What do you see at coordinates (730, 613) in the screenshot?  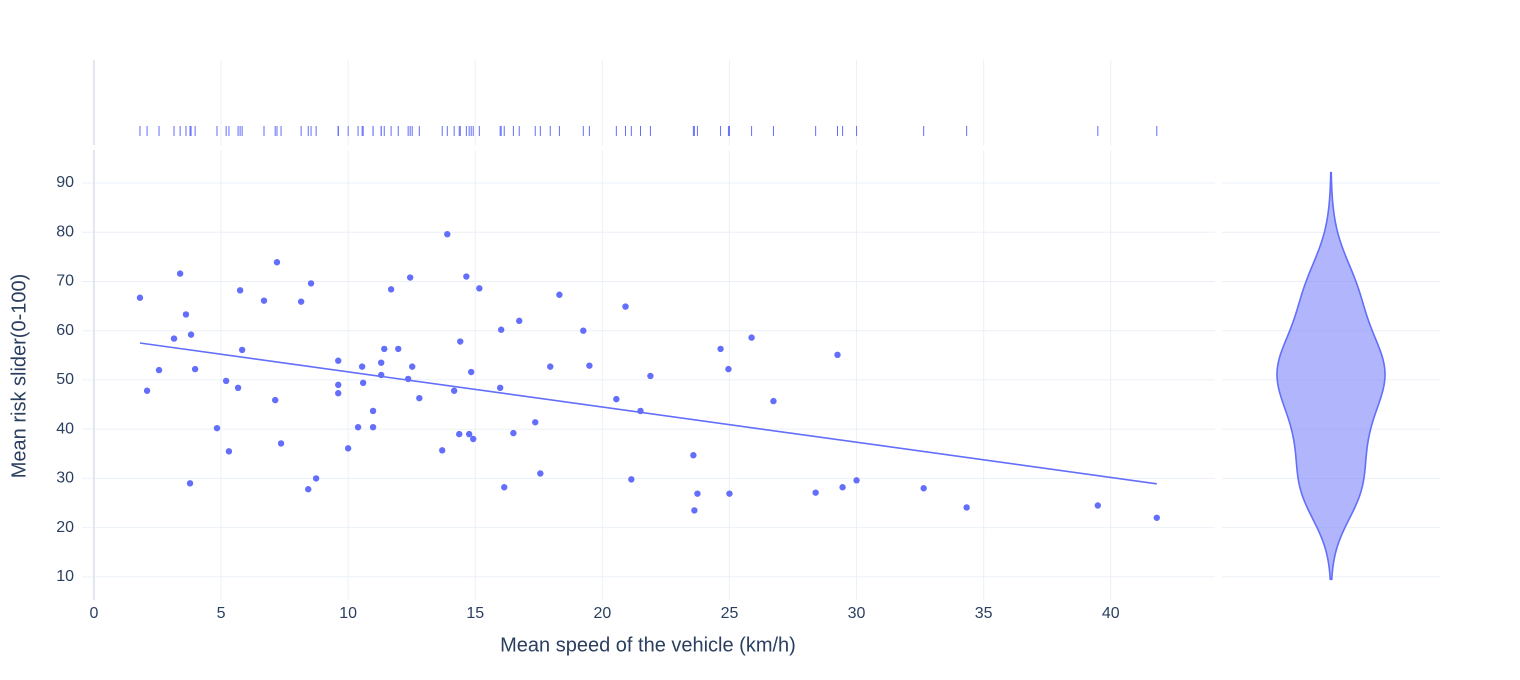 I see `x-tick-label: 25` at bounding box center [730, 613].